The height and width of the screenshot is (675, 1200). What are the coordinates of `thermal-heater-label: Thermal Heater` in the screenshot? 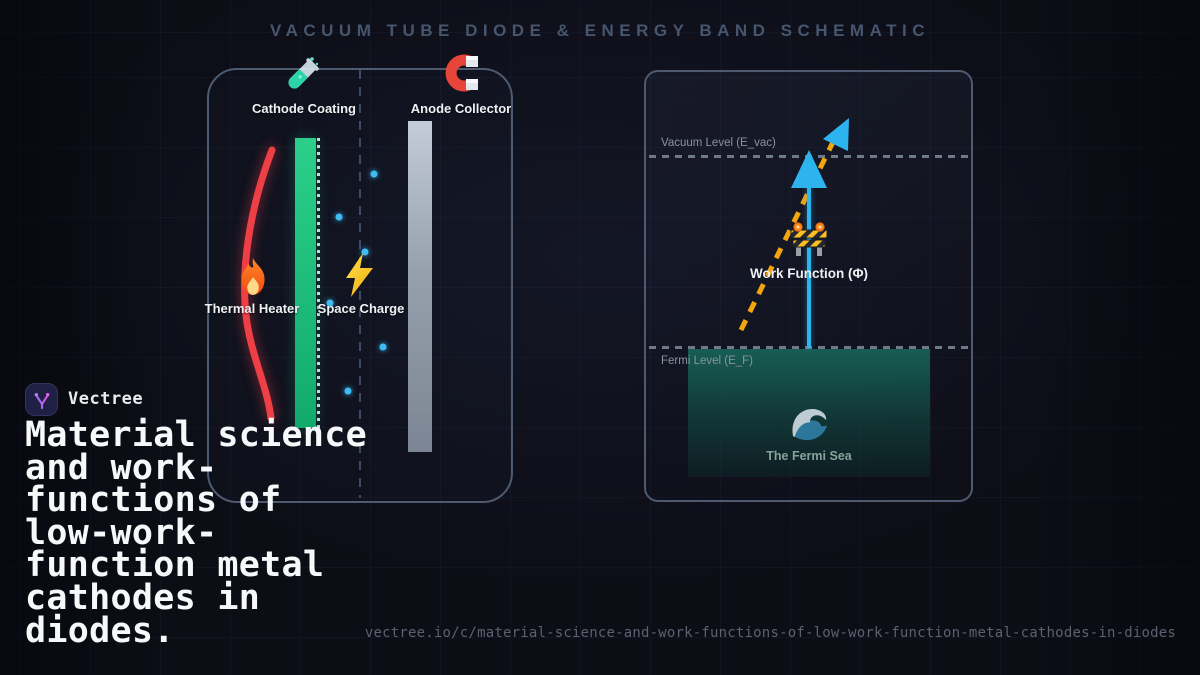 It's located at (252, 308).